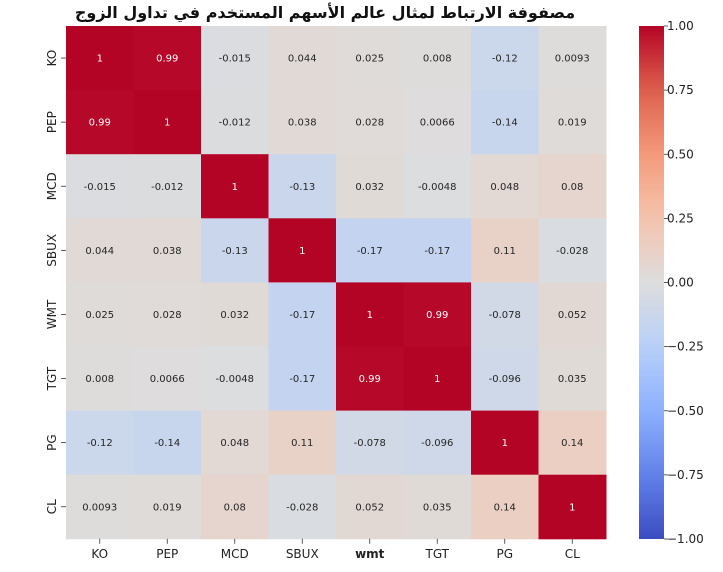 The width and height of the screenshot is (723, 572). What do you see at coordinates (680, 26) in the screenshot?
I see `colorbar-tick-label: 1.00` at bounding box center [680, 26].